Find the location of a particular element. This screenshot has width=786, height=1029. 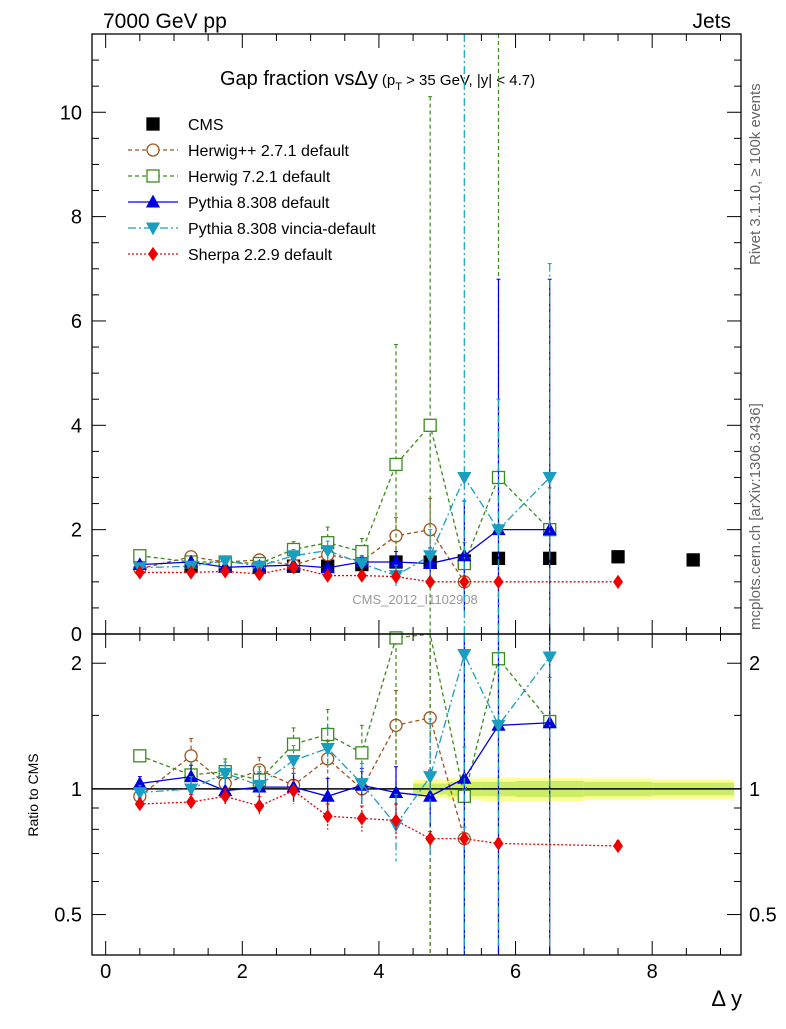

ratio-y-axis-label: Ratio to CMS is located at coordinates (33, 794).